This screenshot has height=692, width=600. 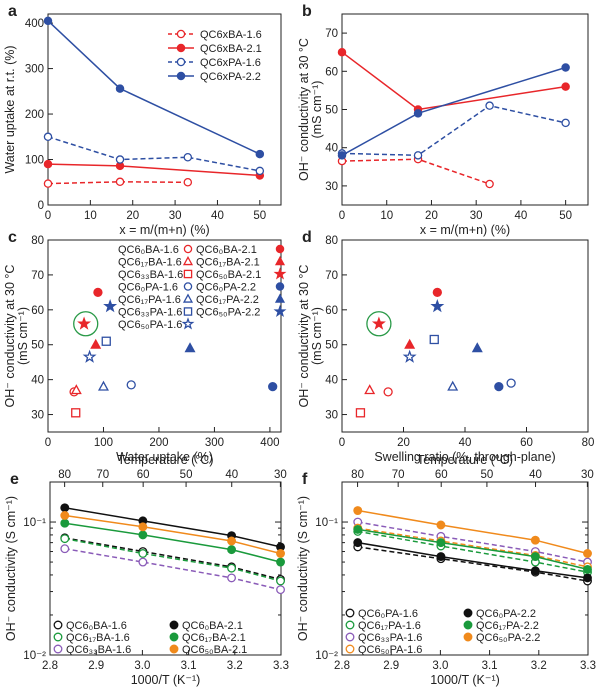 What do you see at coordinates (12, 11) in the screenshot?
I see `panel-letter-a: a` at bounding box center [12, 11].